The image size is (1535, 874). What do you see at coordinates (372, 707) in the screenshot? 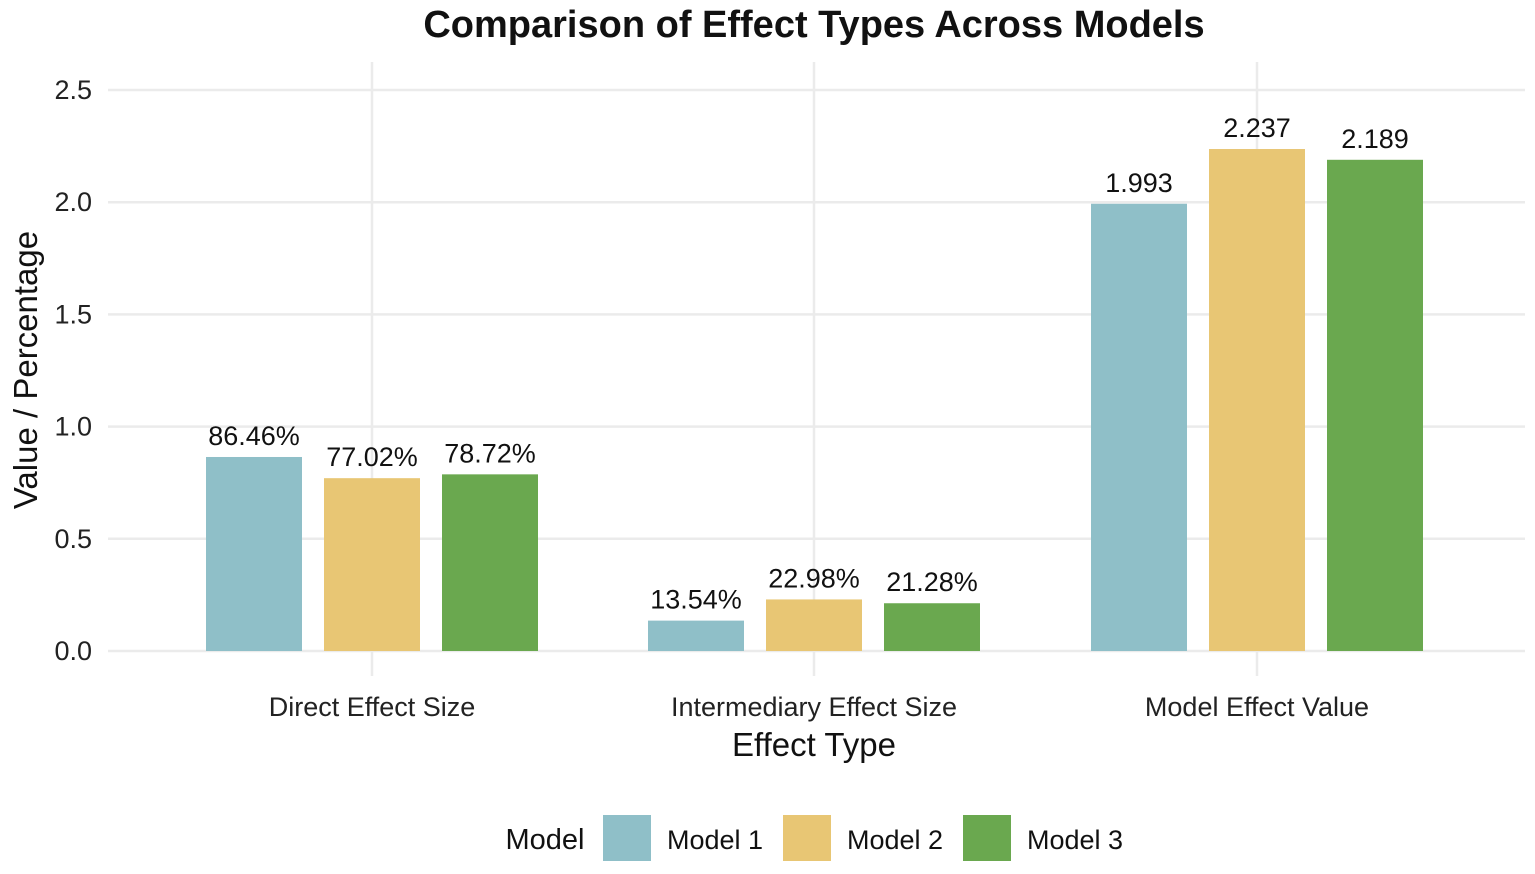
I see `x-tick-label: Direct Effect Size` at bounding box center [372, 707].